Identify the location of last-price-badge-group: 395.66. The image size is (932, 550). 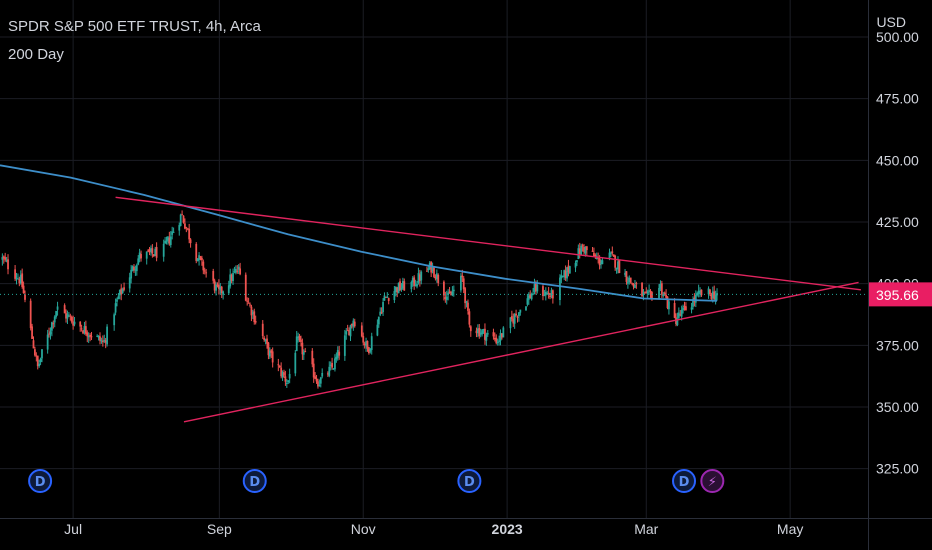
(900, 294).